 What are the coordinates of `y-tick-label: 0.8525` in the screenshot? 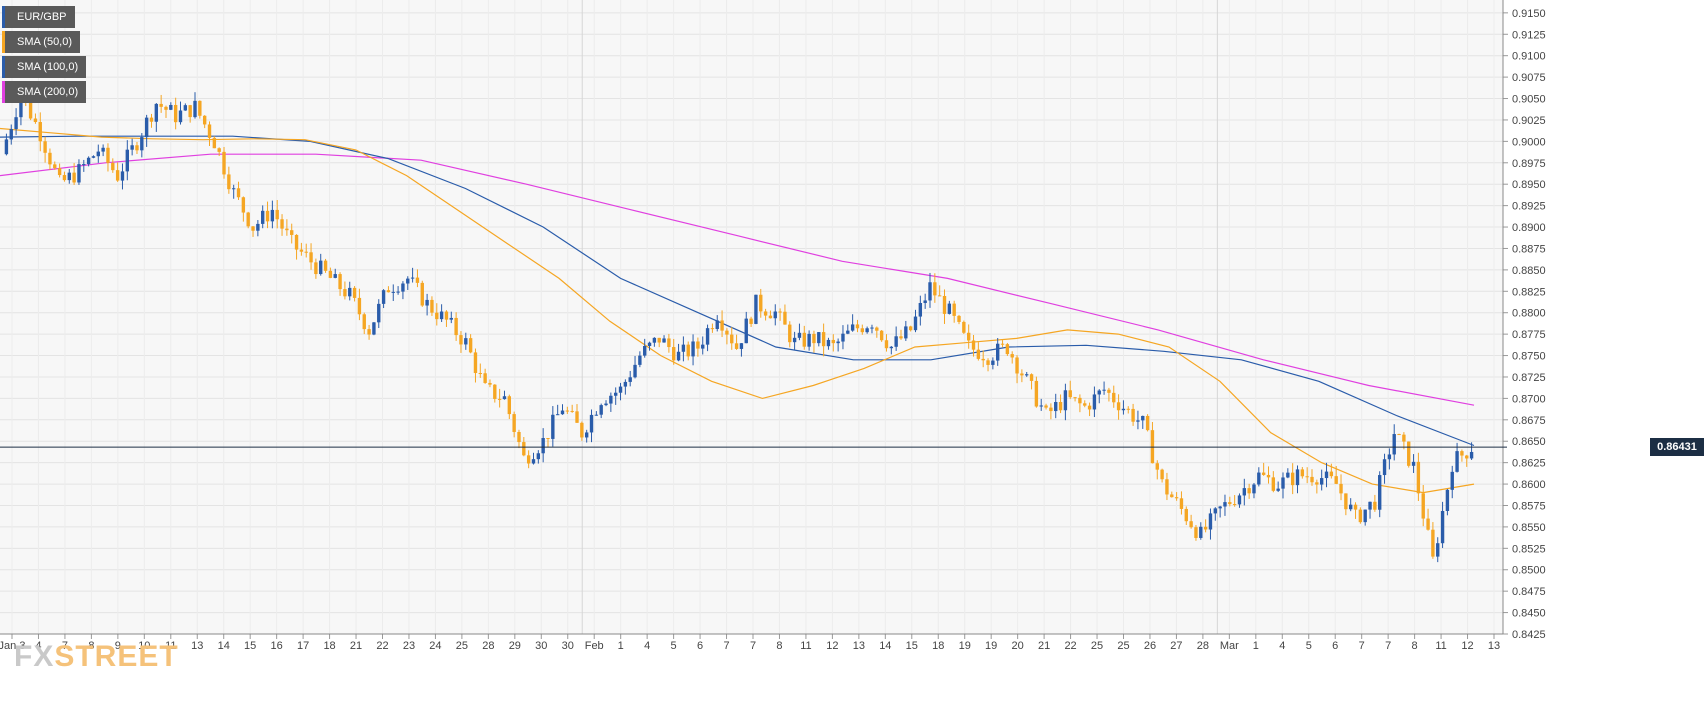 It's located at (1529, 549).